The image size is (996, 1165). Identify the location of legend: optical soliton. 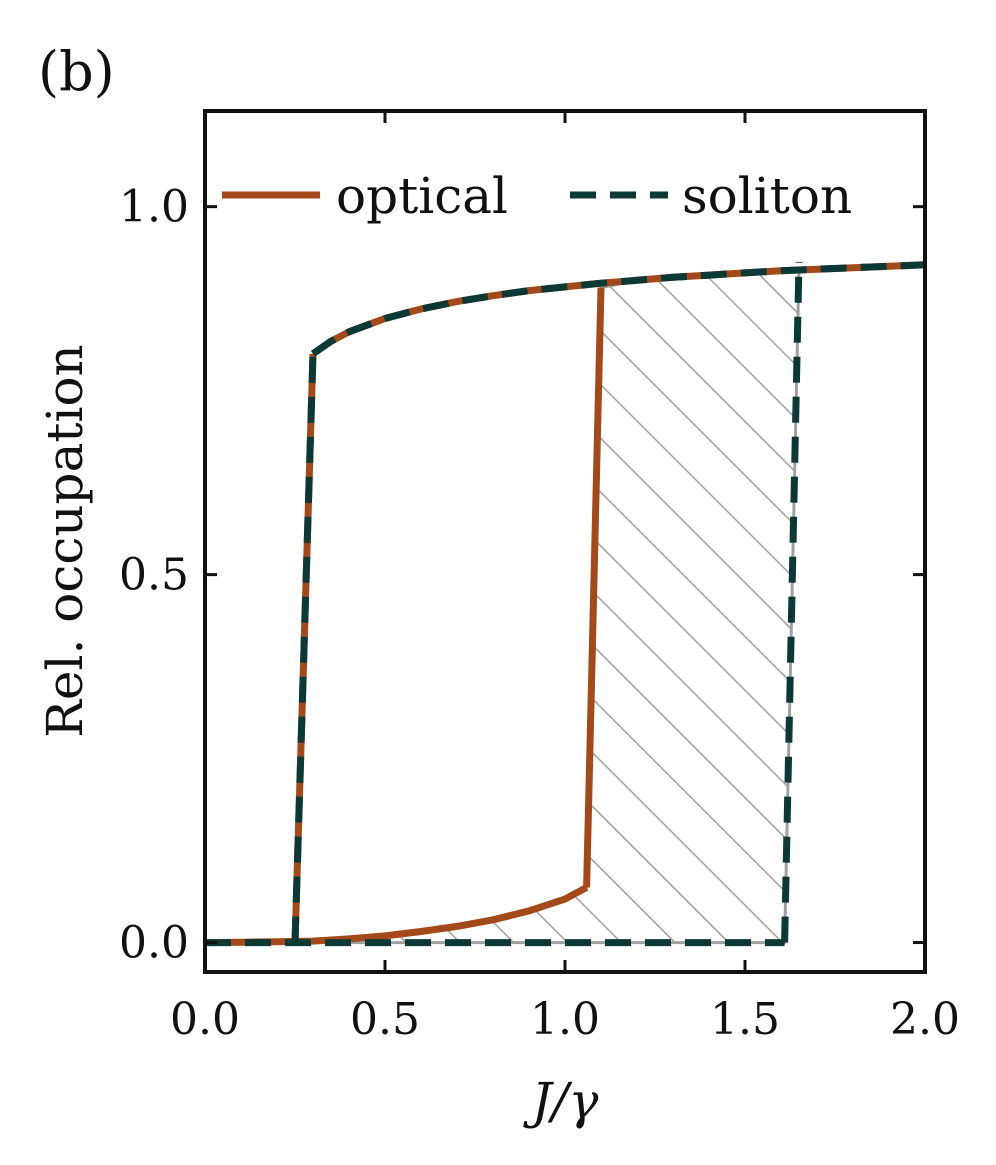
(537, 196).